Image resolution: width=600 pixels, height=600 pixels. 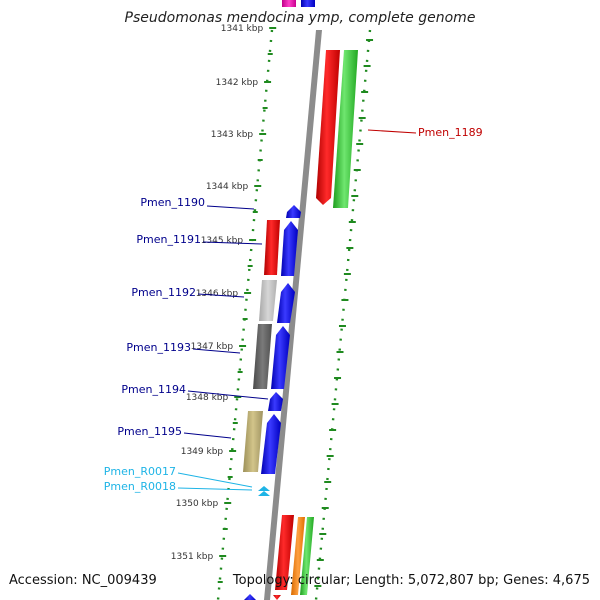 What do you see at coordinates (345, 129) in the screenshot?
I see `gene-feature-green` at bounding box center [345, 129].